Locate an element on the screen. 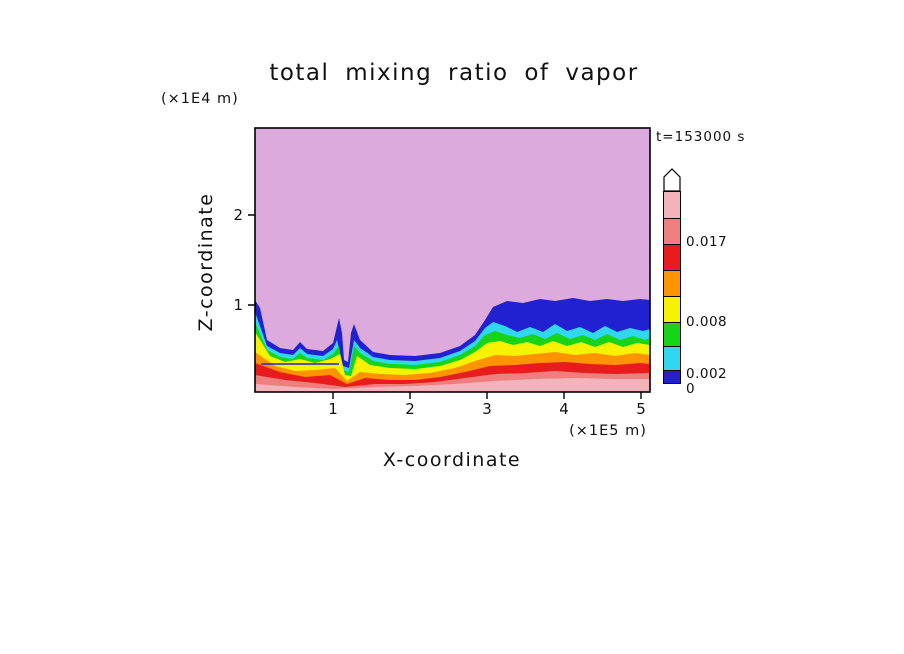  colorbar-bands is located at coordinates (672, 287).